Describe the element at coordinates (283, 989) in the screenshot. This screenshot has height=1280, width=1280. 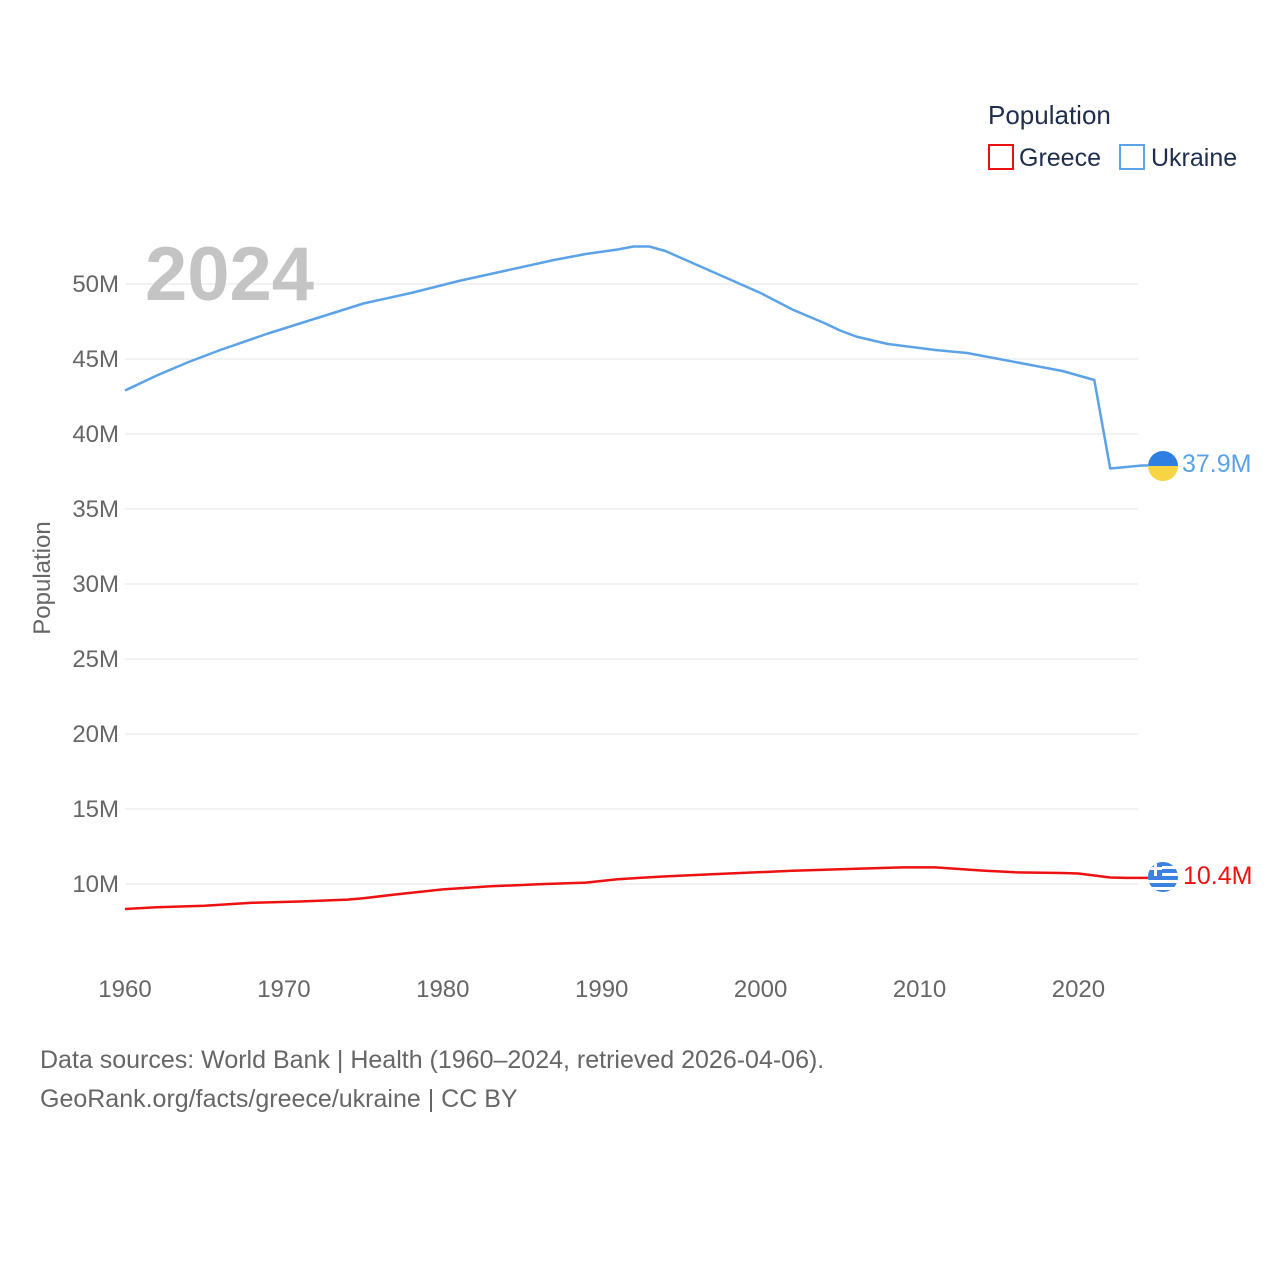
I see `x-tick-label: 1970` at that location.